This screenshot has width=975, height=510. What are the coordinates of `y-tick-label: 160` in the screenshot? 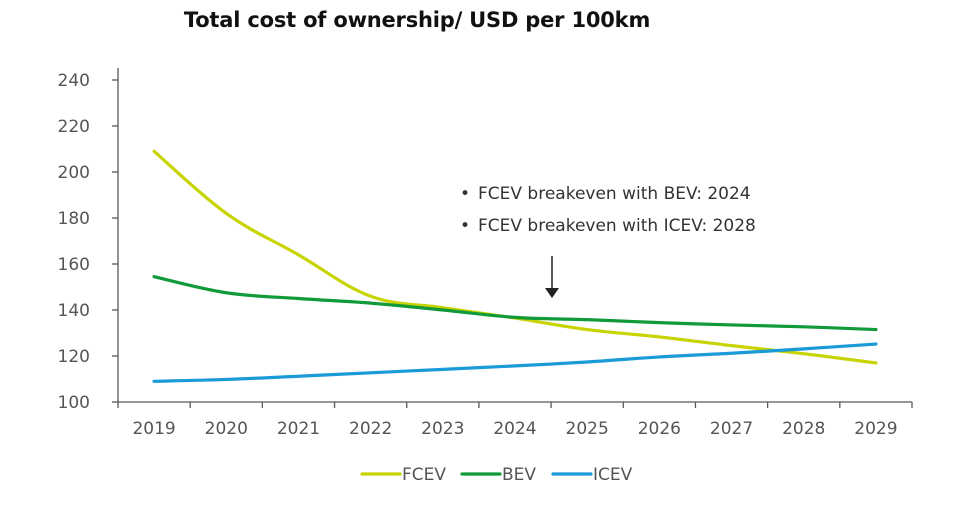 It's located at (74, 265).